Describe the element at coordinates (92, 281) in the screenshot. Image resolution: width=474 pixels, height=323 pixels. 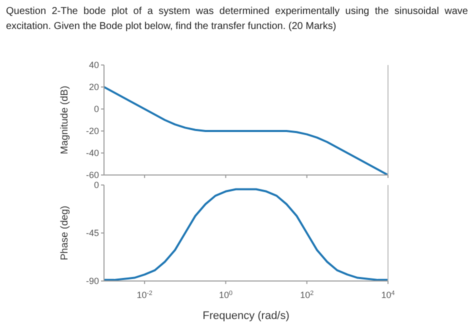
I see `y-tick-label: -90` at that location.